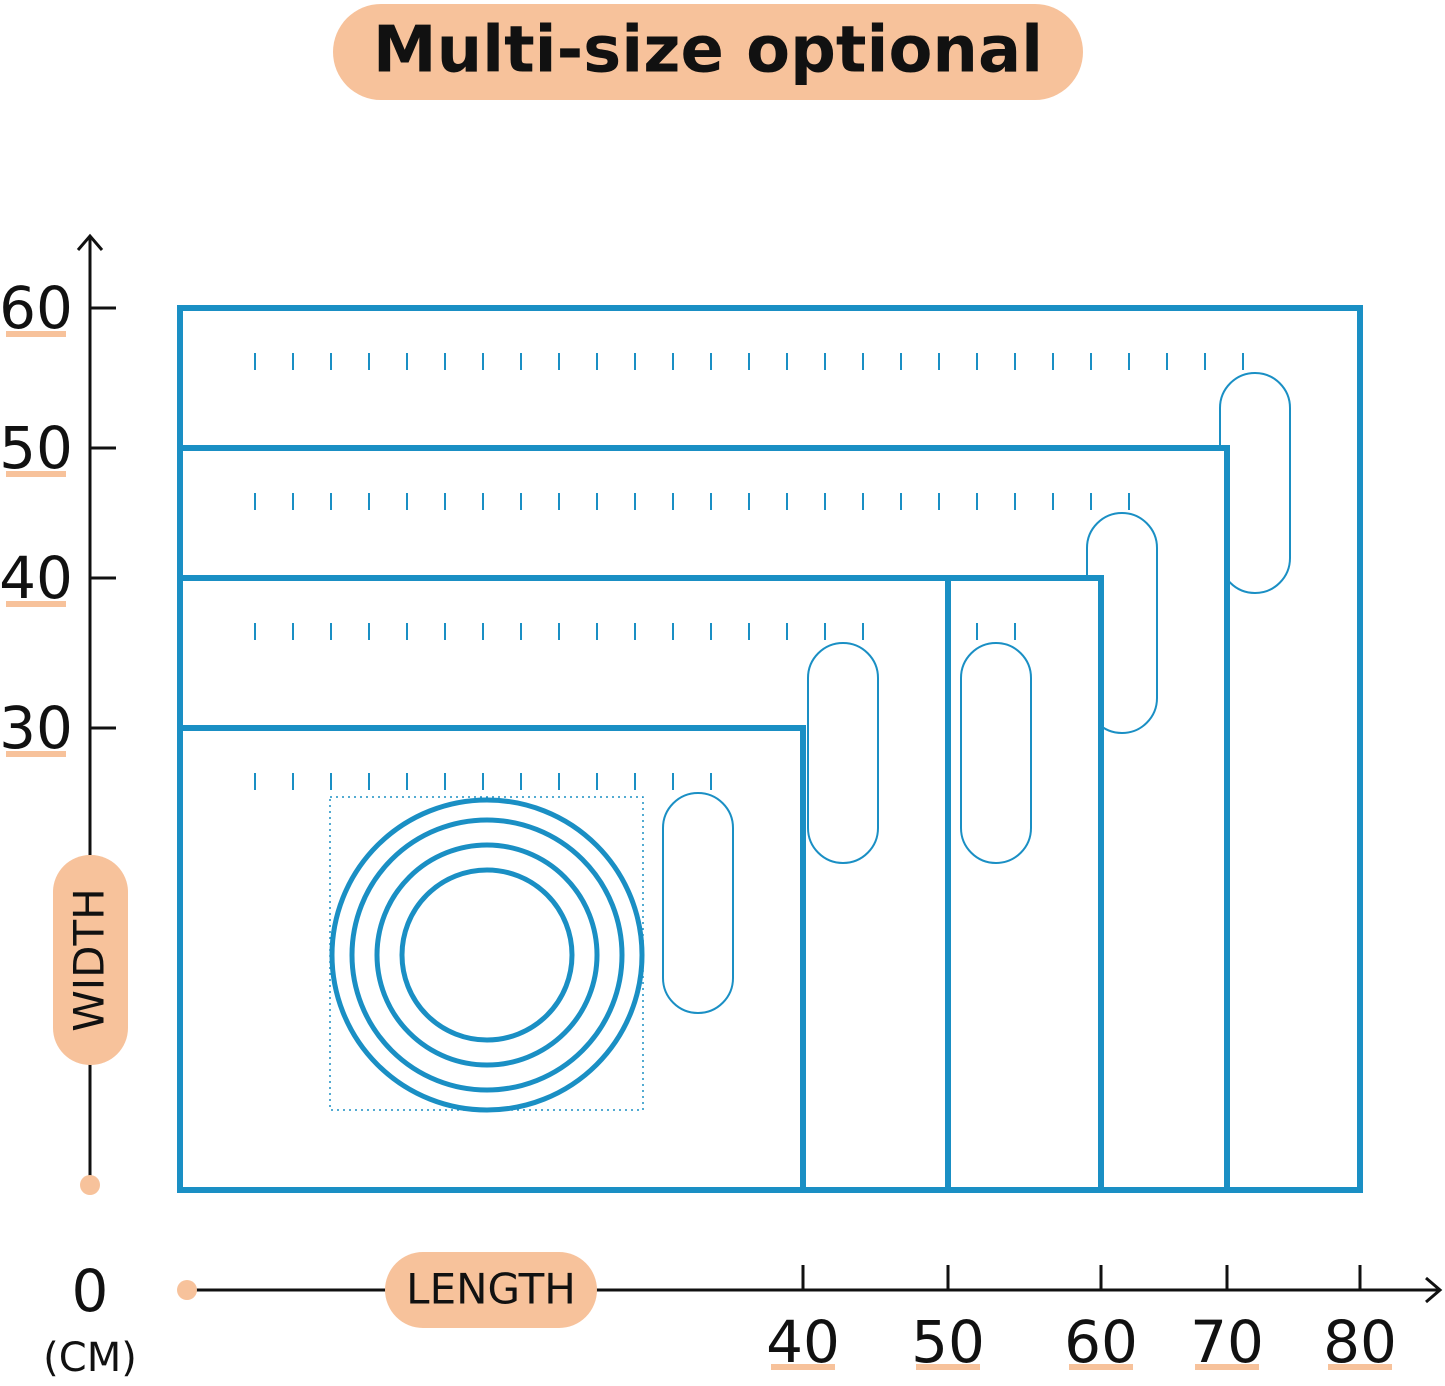 The width and height of the screenshot is (1445, 1386). I want to click on unit-label: (CM), so click(90, 1358).